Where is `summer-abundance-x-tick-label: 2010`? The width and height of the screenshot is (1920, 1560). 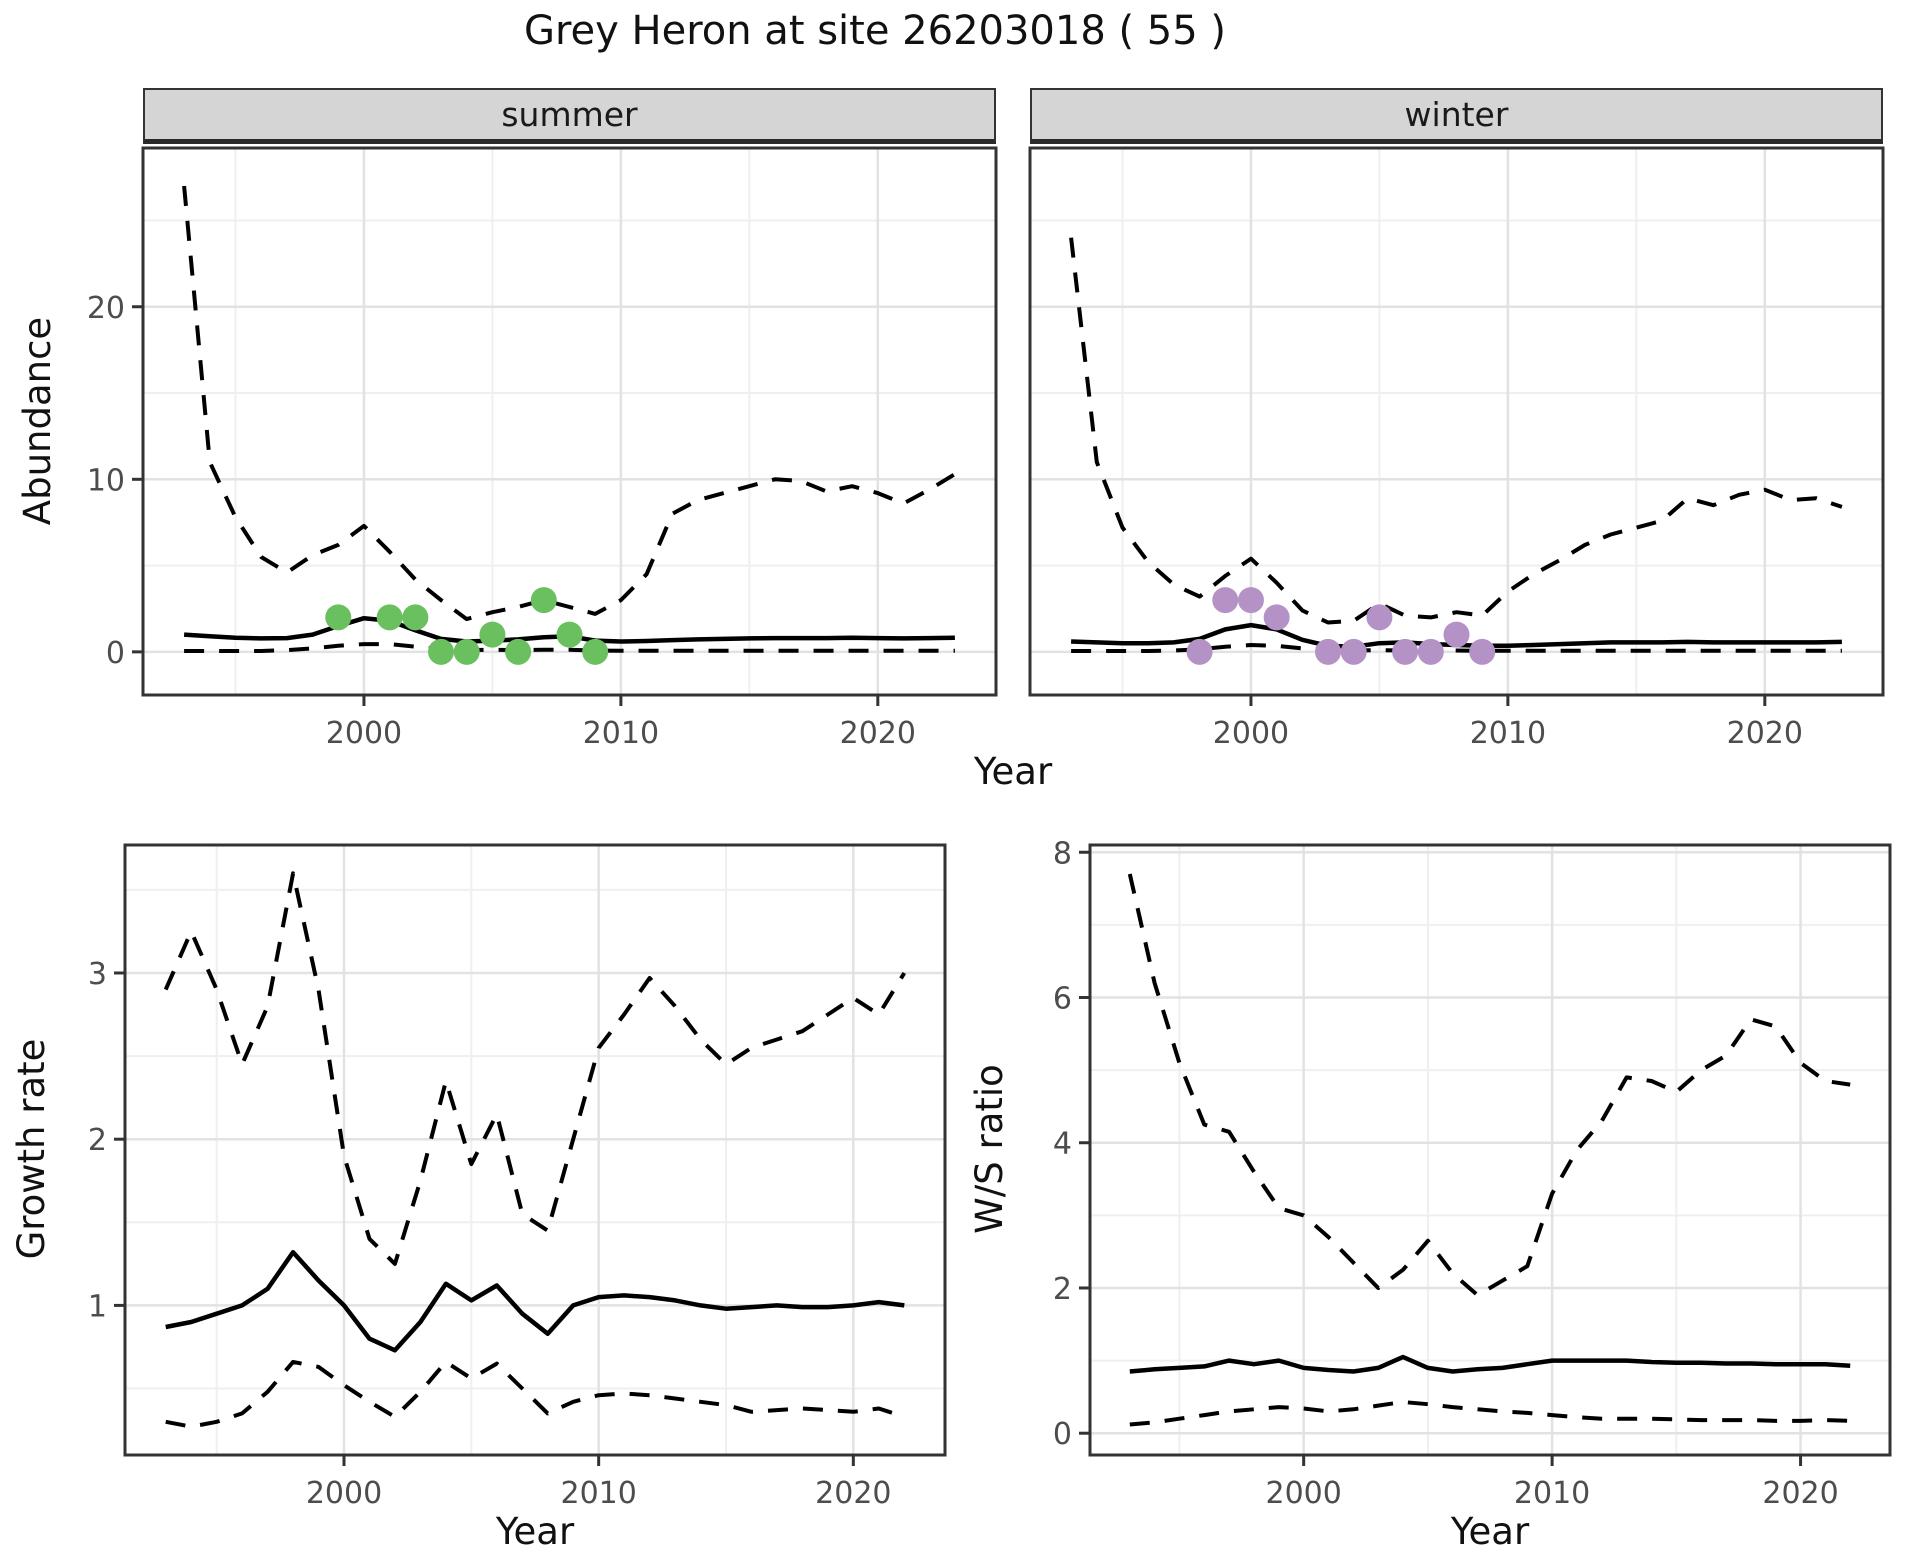 summer-abundance-x-tick-label: 2010 is located at coordinates (621, 733).